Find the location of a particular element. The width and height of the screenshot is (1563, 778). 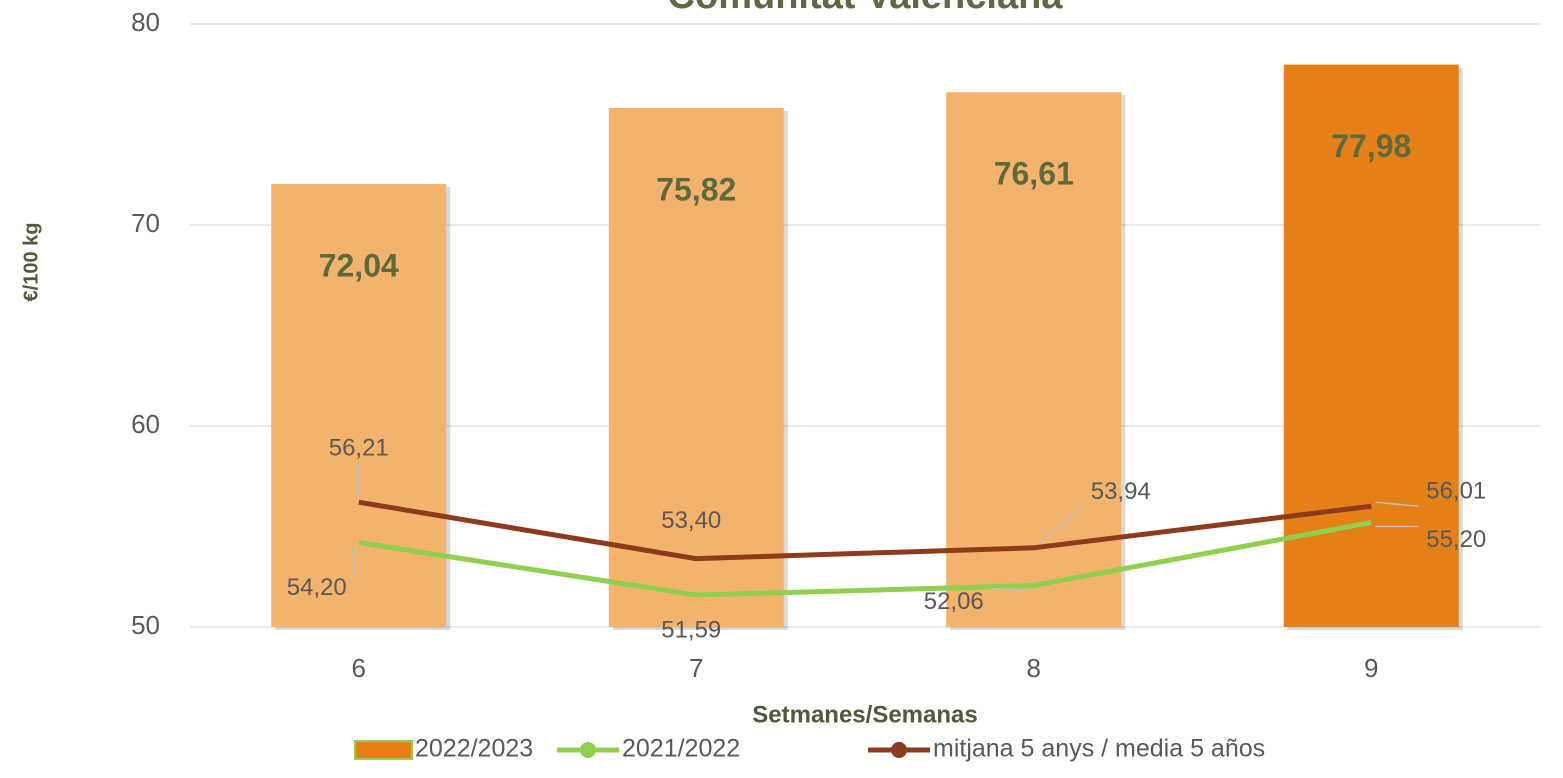

line-value-label: 53,94 is located at coordinates (1121, 491).